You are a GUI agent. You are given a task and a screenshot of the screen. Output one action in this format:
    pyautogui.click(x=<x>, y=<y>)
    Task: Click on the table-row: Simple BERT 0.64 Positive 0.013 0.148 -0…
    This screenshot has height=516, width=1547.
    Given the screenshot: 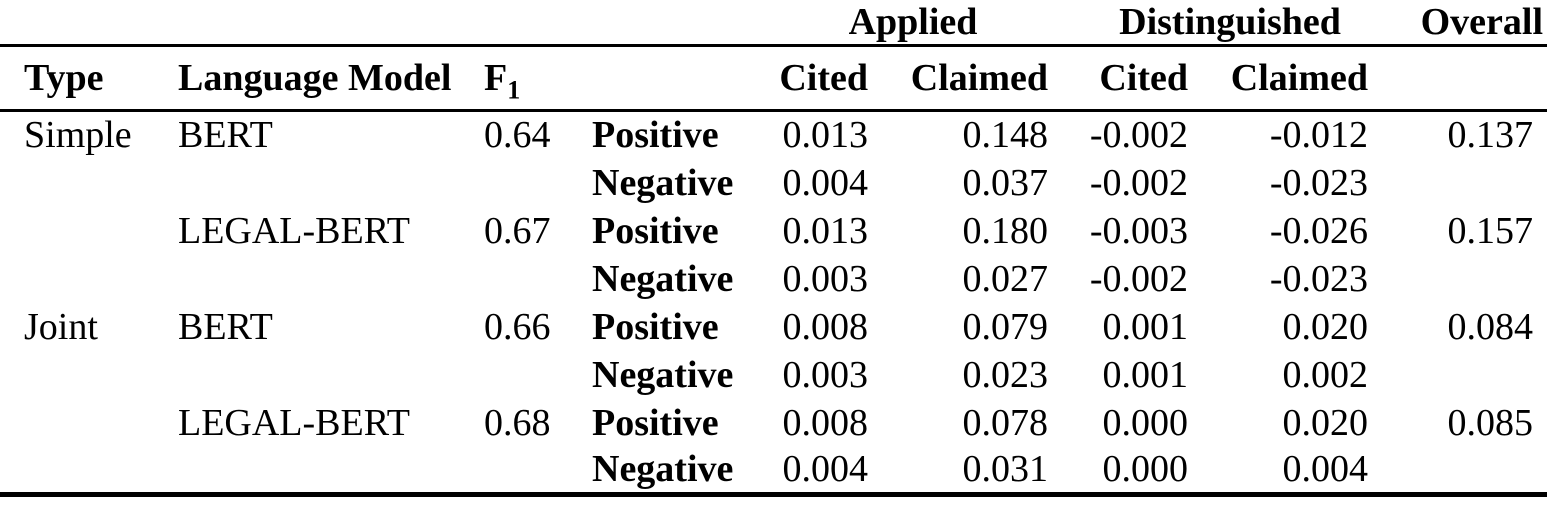 What is the action you would take?
    pyautogui.click(x=773, y=135)
    